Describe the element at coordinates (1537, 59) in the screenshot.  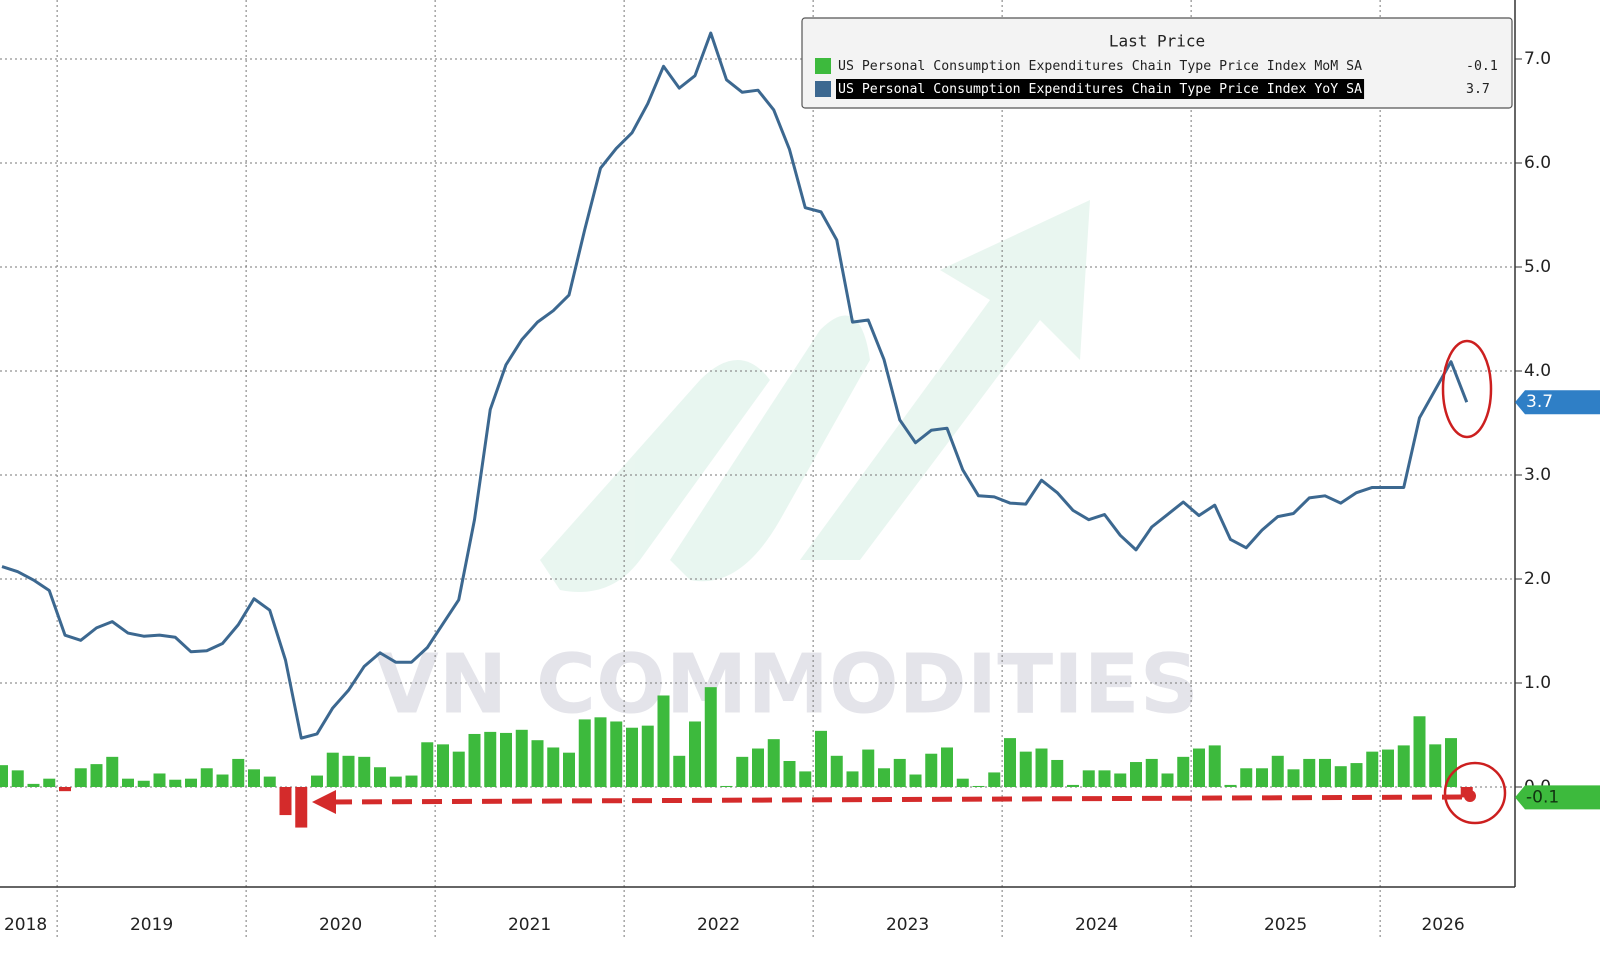
I see `y-tick-label: 7.0` at that location.